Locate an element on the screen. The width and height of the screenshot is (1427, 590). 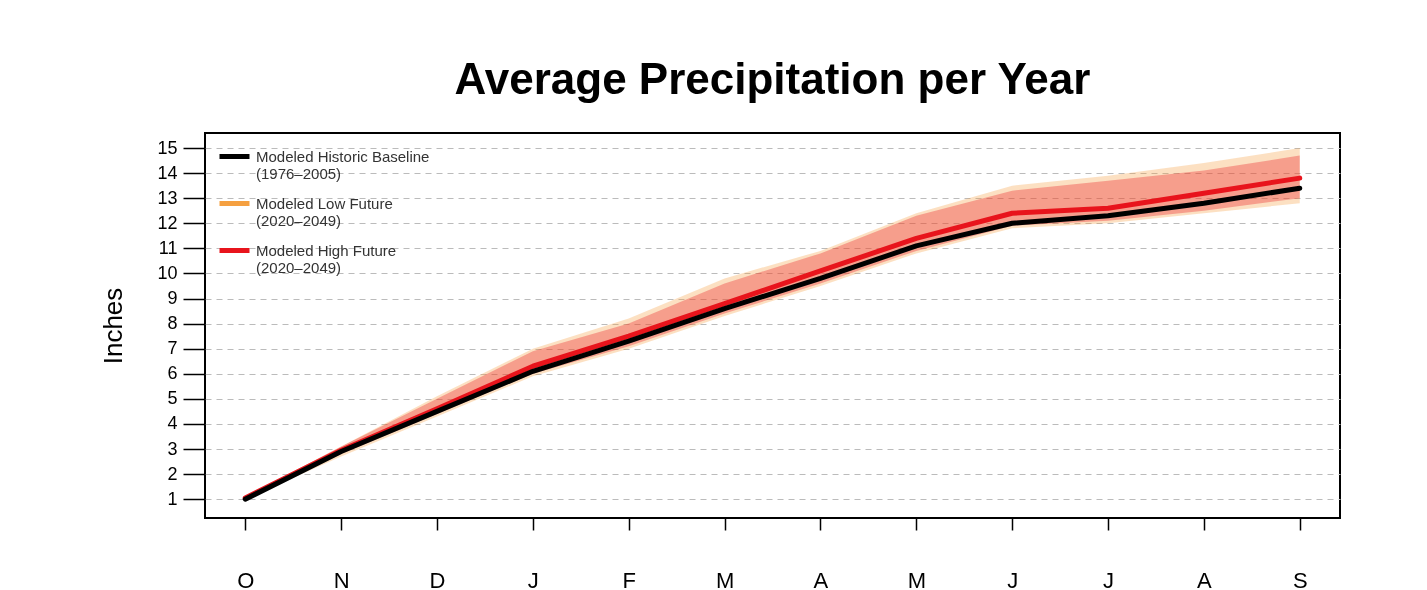
y-tick-label: 4 is located at coordinates (172, 423).